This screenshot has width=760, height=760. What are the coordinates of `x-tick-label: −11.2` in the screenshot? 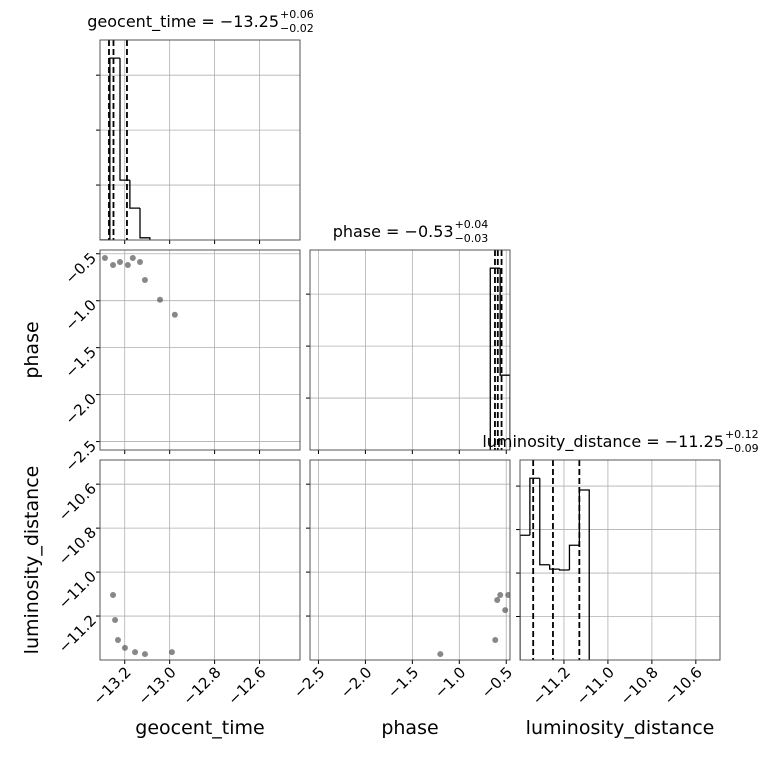 It's located at (551, 685).